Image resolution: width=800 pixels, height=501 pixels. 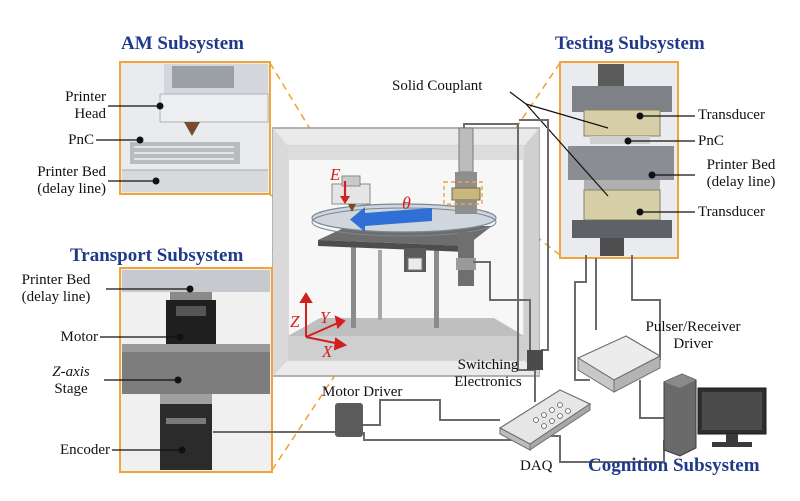 I want to click on axis-z-label: Z, so click(x=295, y=321).